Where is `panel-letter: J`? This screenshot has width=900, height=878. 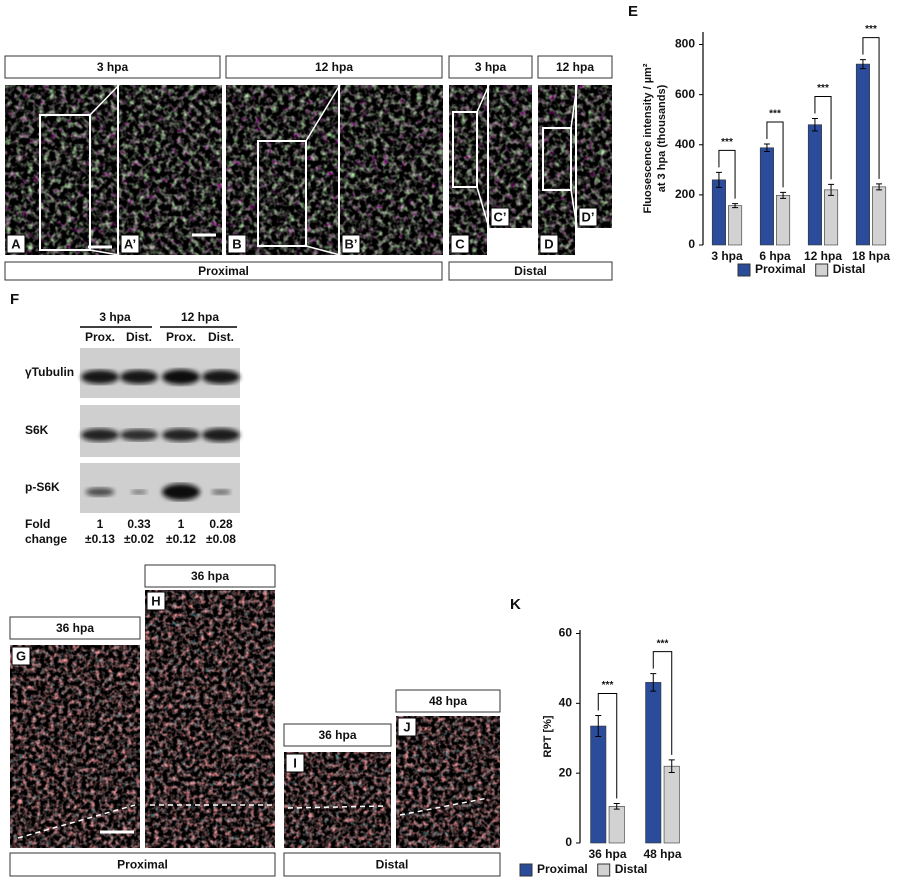 panel-letter: J is located at coordinates (406, 726).